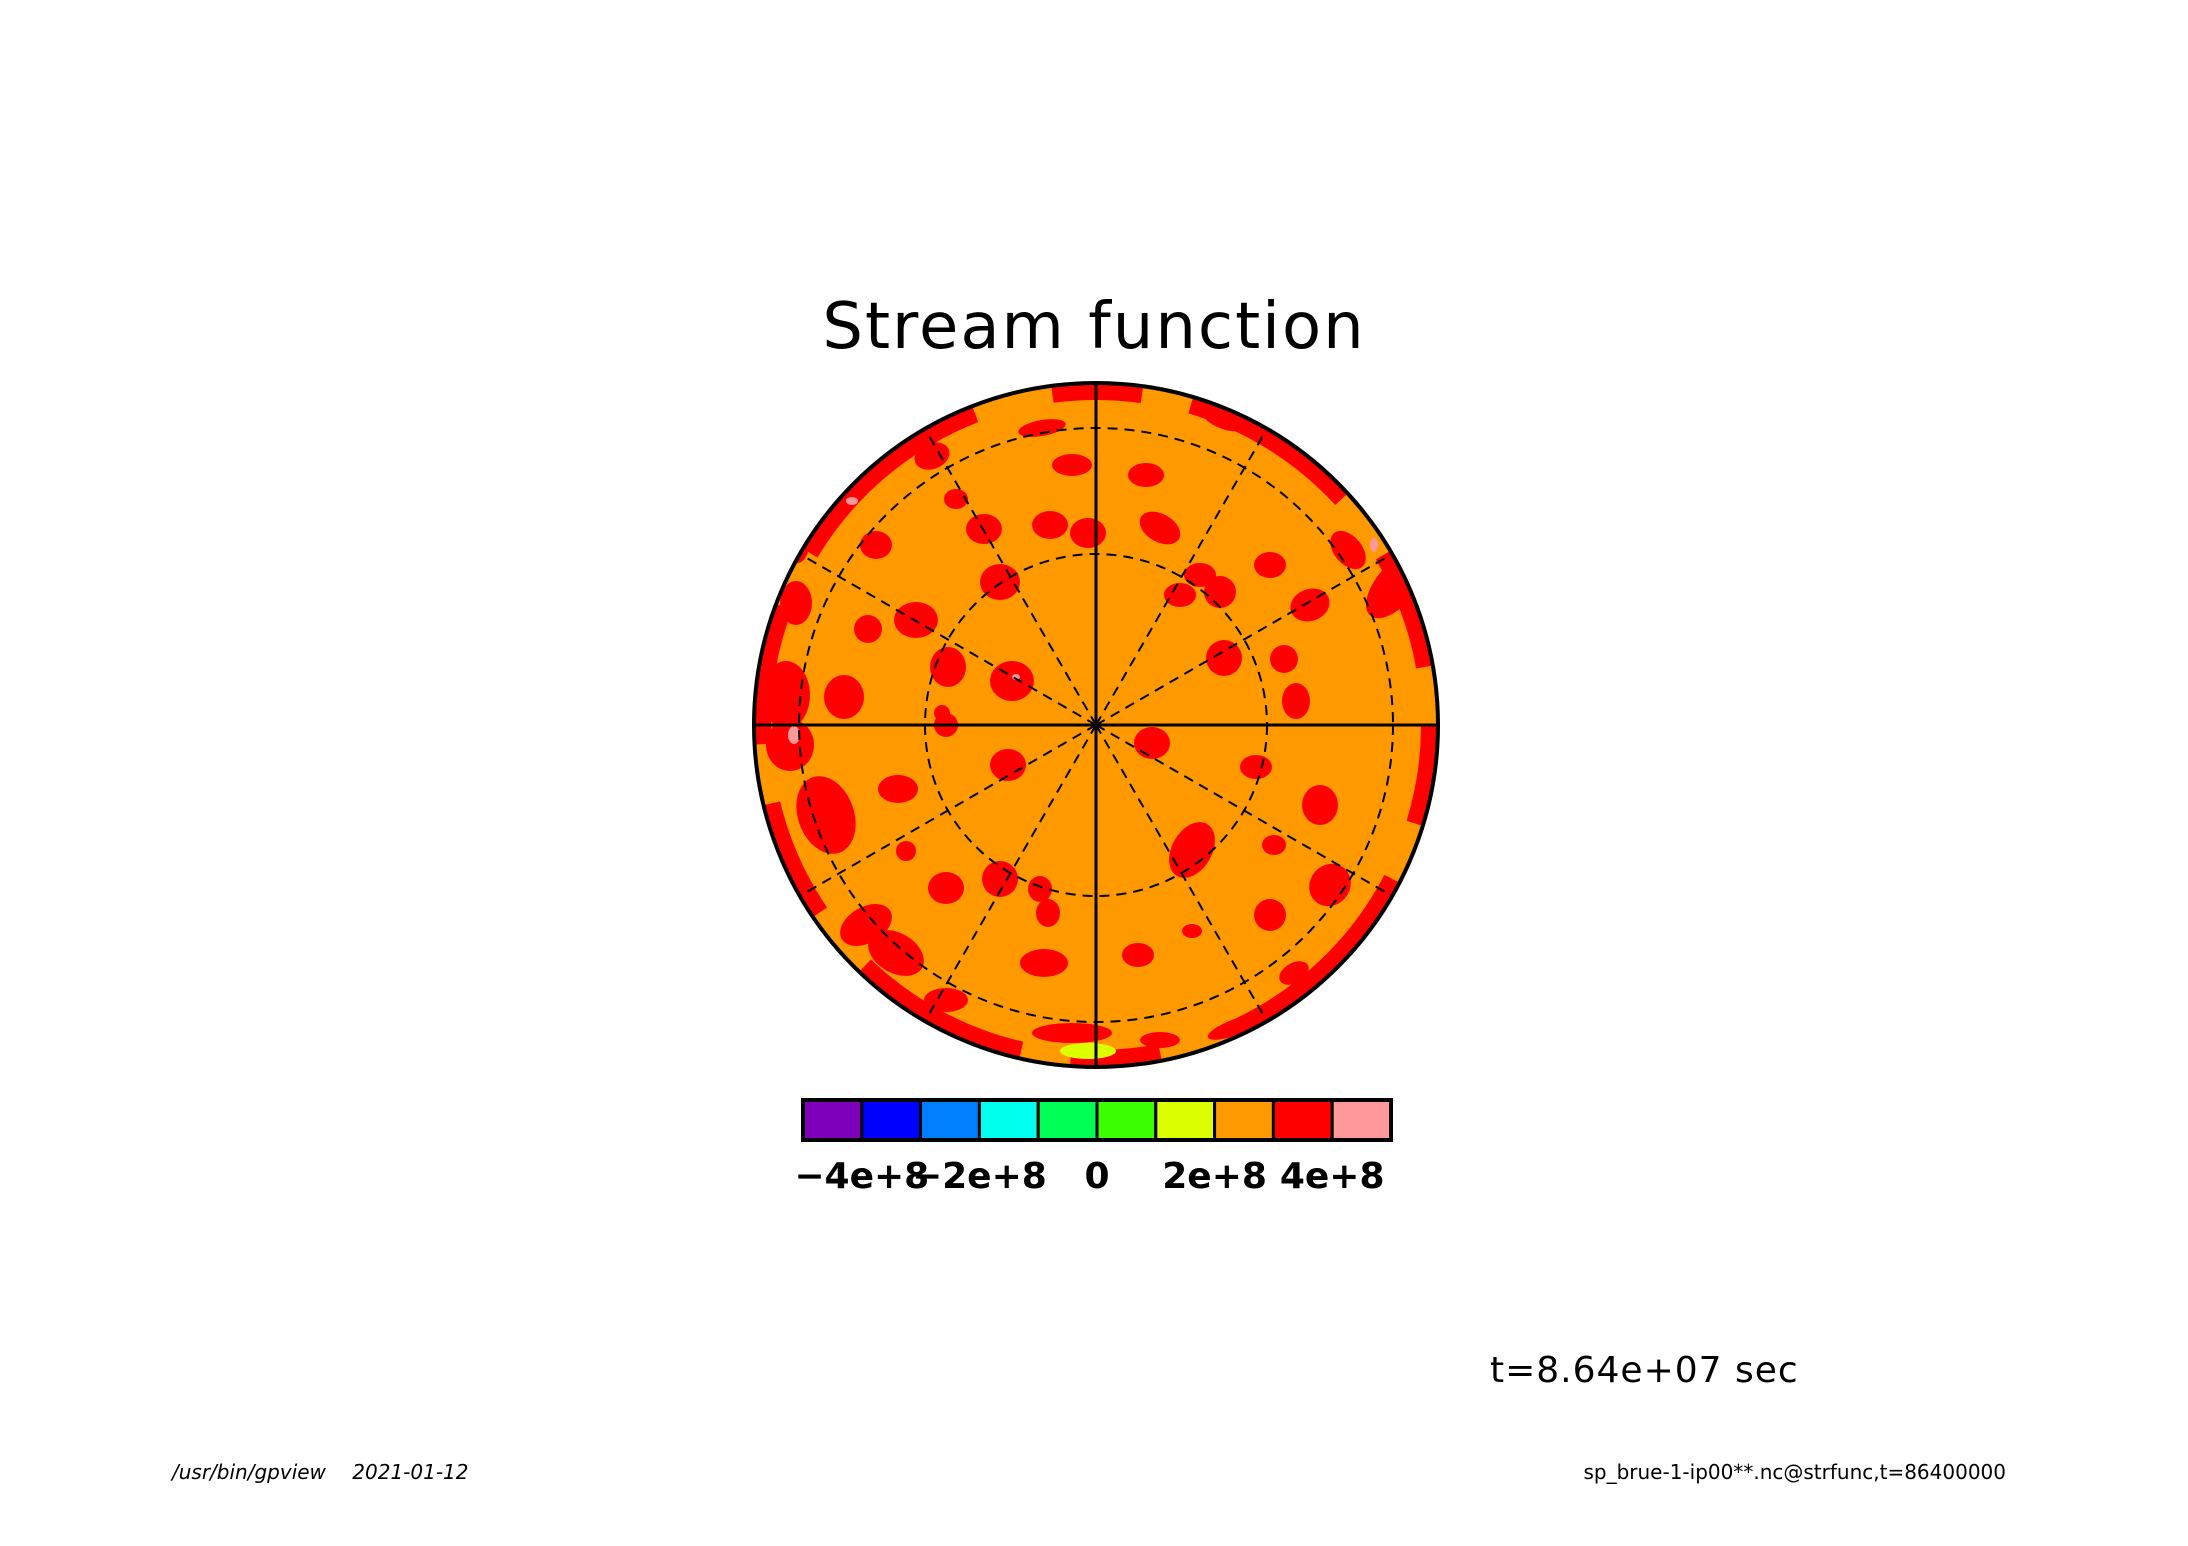 Image resolution: width=2188 pixels, height=1546 pixels. Describe the element at coordinates (1332, 1176) in the screenshot. I see `colorbar-tick-label: 4e+8` at that location.